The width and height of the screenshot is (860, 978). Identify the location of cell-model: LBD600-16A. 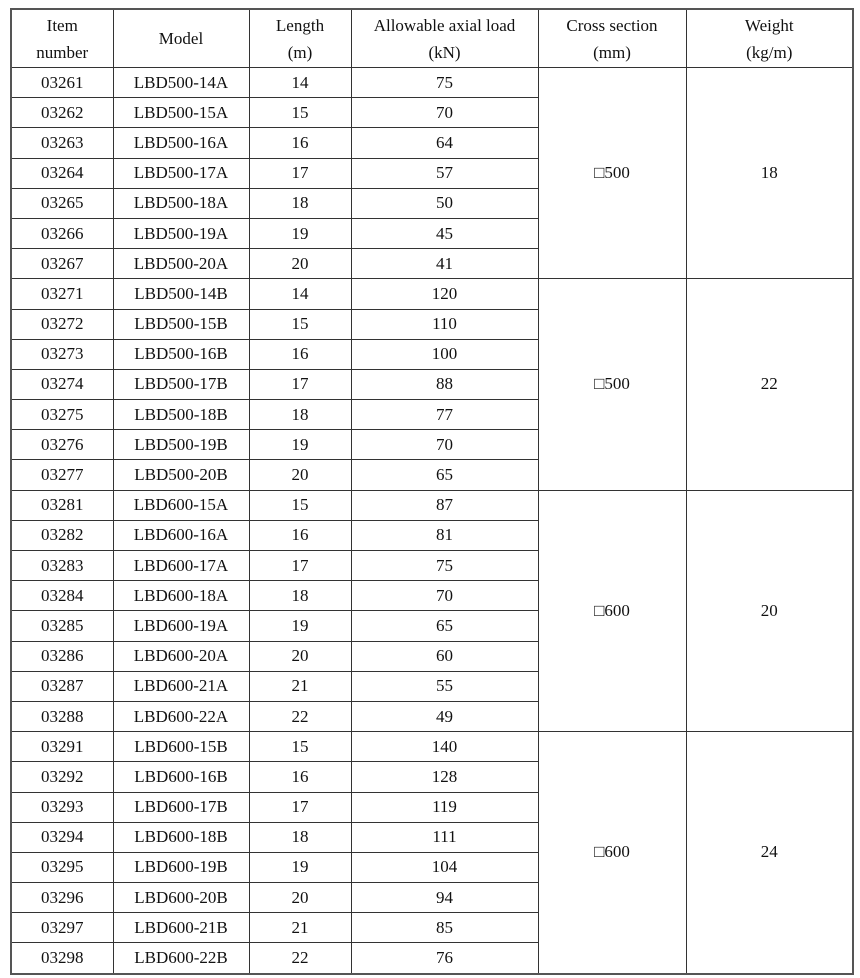
(181, 535).